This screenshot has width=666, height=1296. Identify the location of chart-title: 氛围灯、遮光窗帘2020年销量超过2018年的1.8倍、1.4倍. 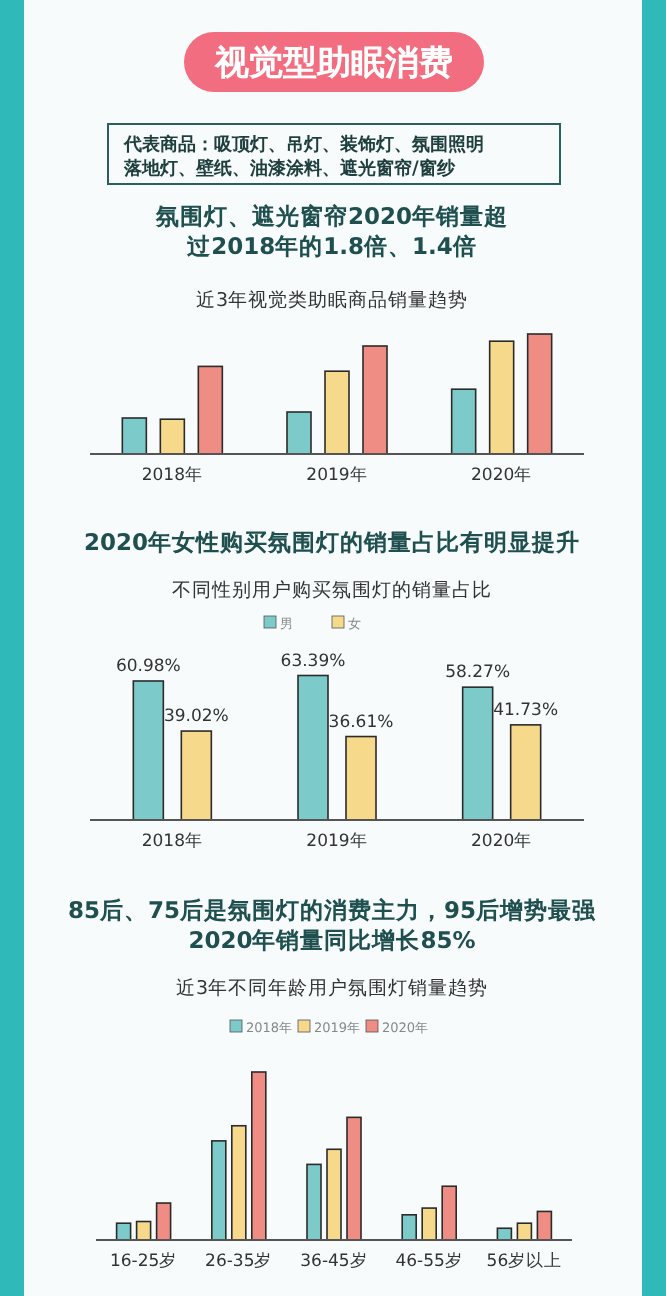
(331, 231).